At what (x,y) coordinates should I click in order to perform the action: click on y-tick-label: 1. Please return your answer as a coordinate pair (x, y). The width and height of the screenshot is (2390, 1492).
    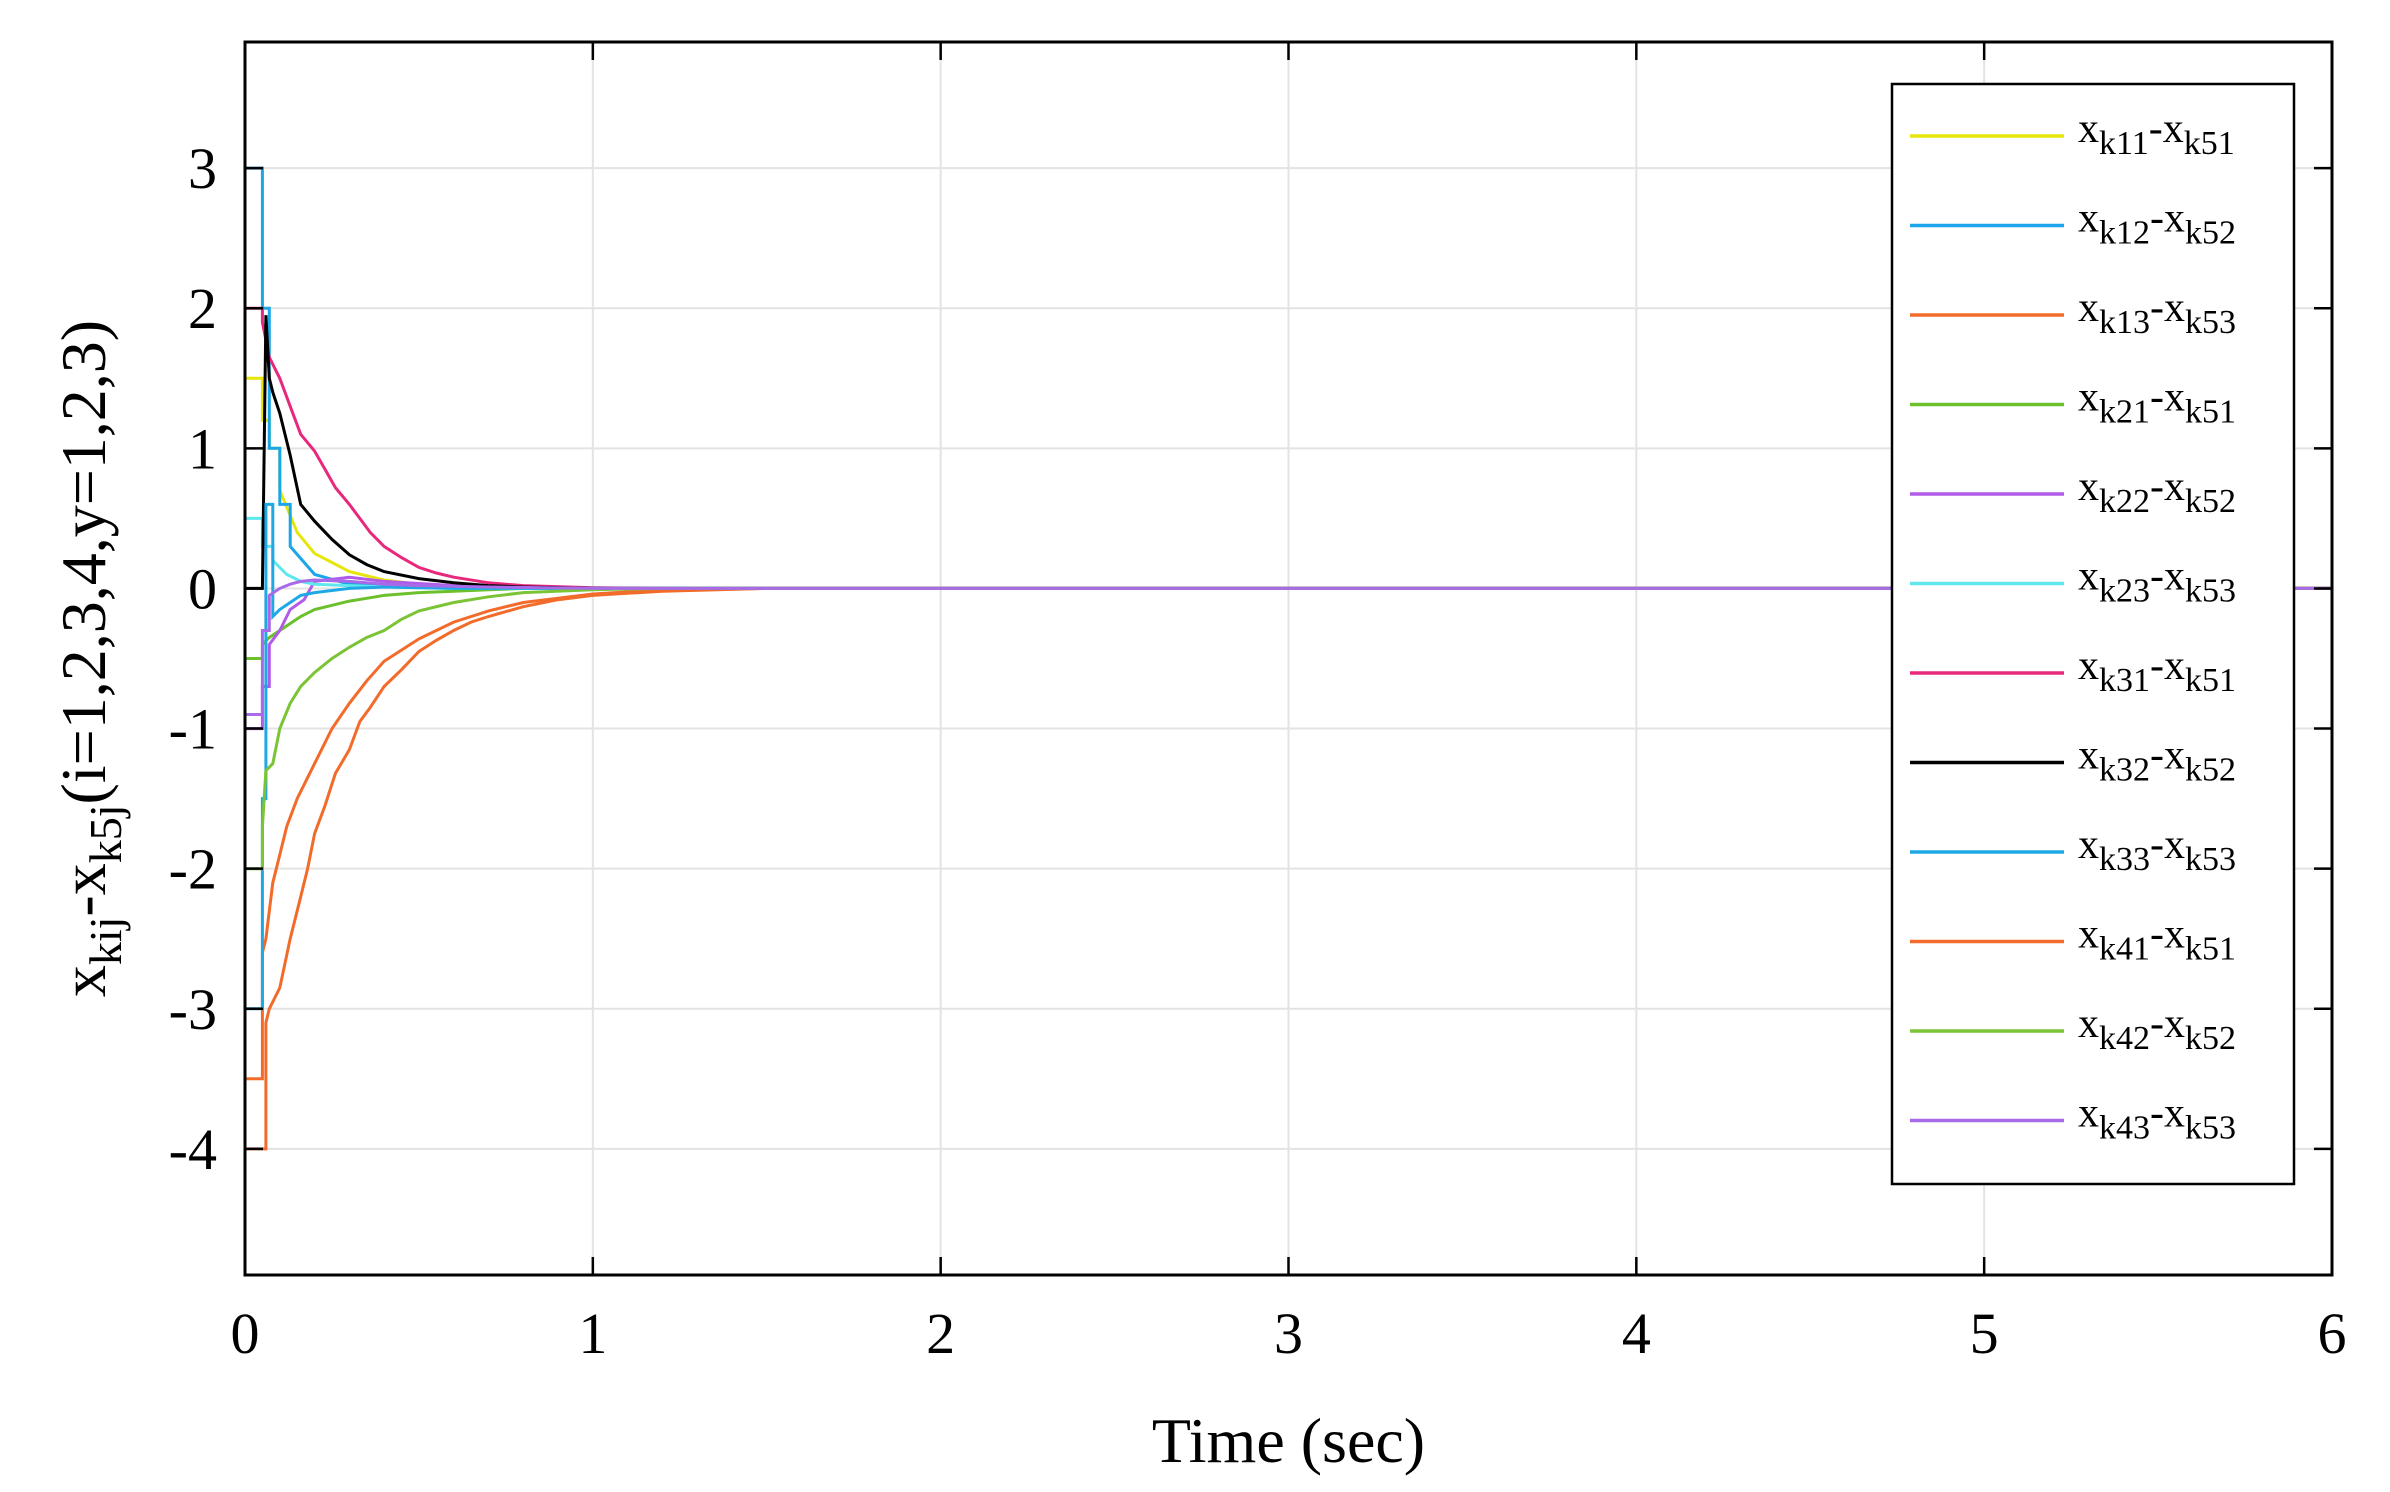
    Looking at the image, I should click on (202, 448).